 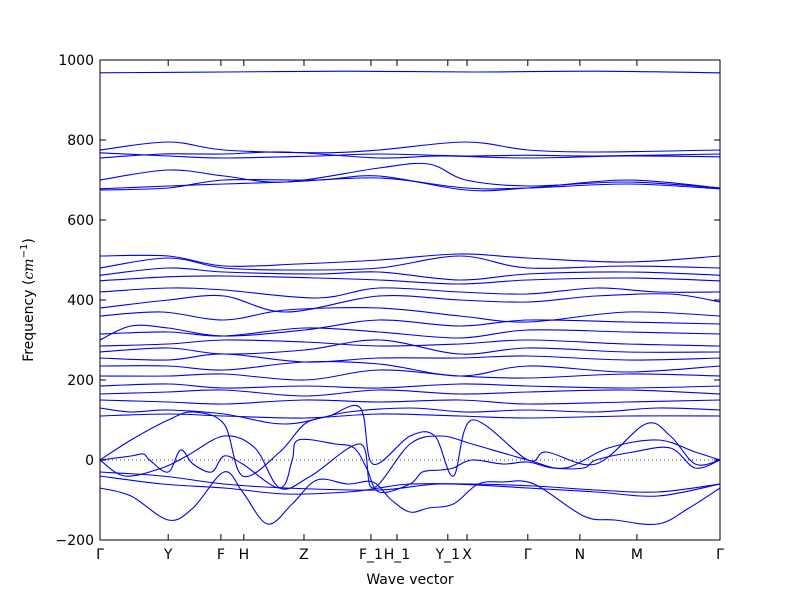 What do you see at coordinates (29, 321) in the screenshot?
I see `y-axis-label-prefix: Frequency (` at bounding box center [29, 321].